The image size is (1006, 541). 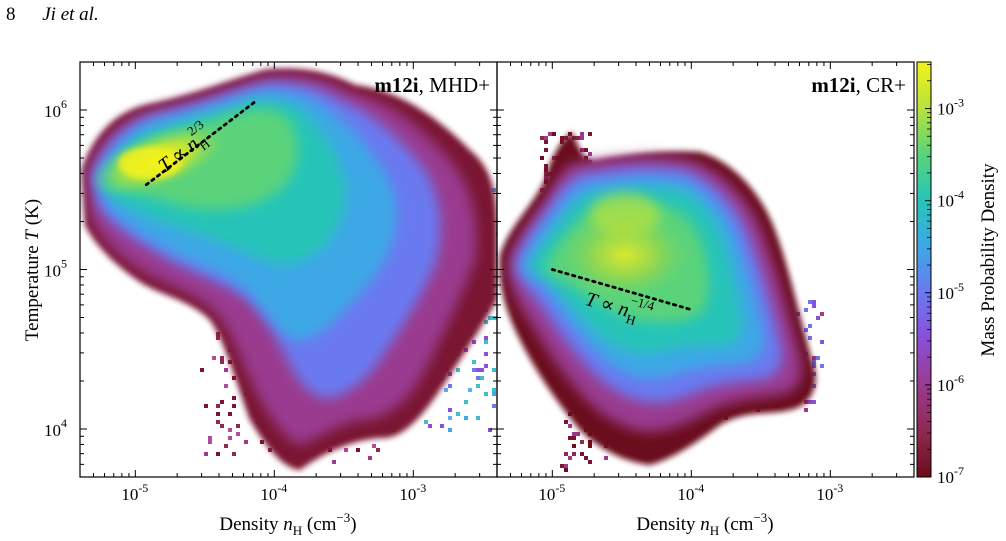 I want to click on colorbar-tick-label: 10⁻⁶, so click(x=950, y=383).